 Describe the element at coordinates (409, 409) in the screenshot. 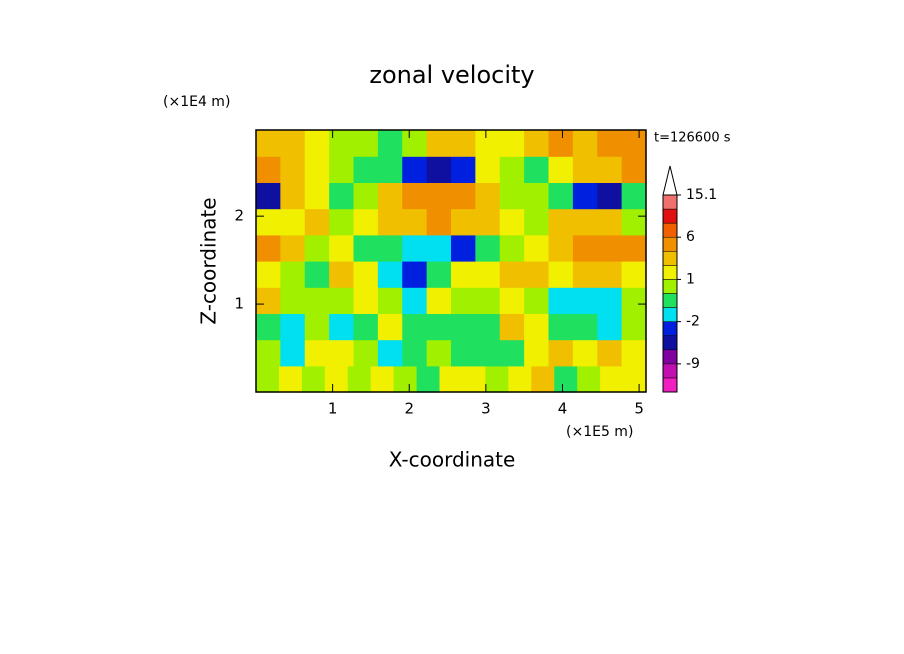

I see `x-tick-label: 2` at that location.